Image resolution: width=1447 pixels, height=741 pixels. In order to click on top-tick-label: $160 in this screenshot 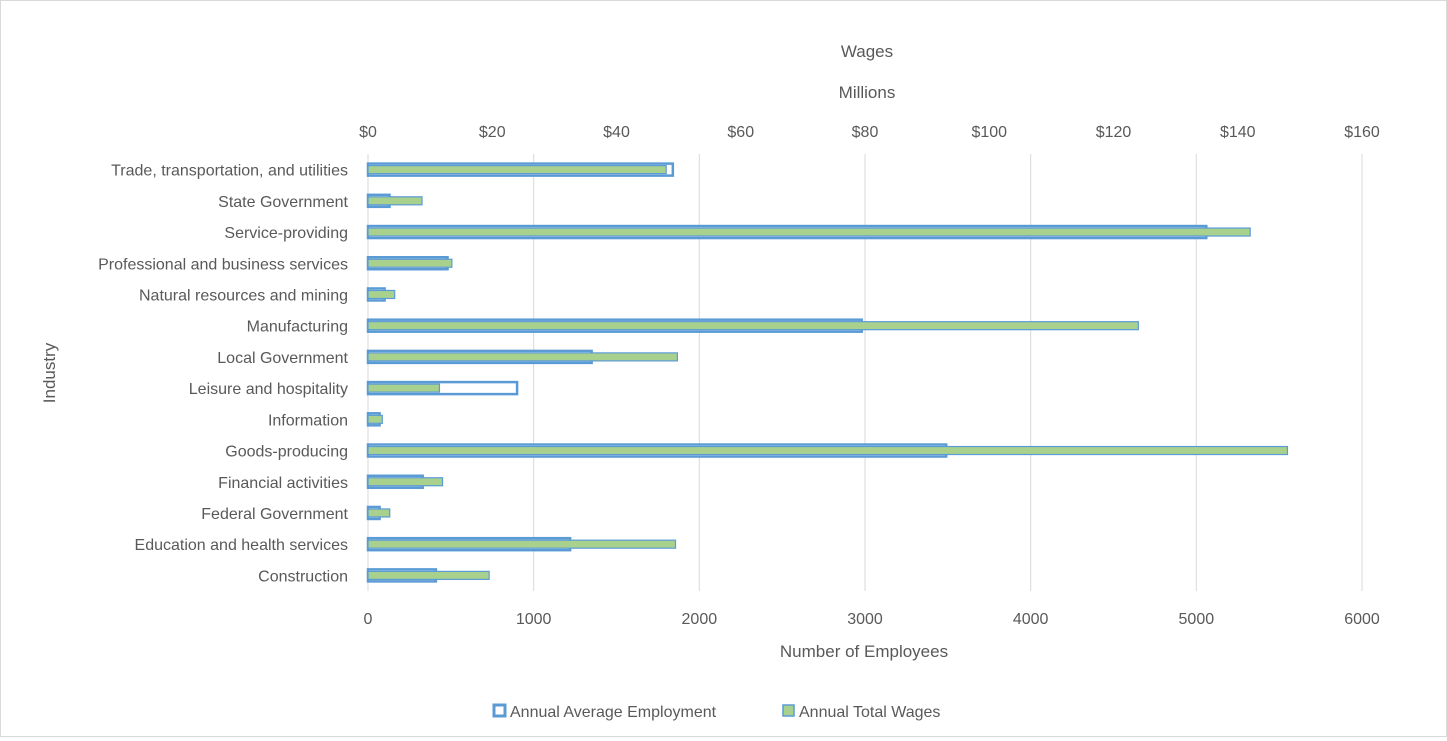, I will do `click(1362, 132)`.